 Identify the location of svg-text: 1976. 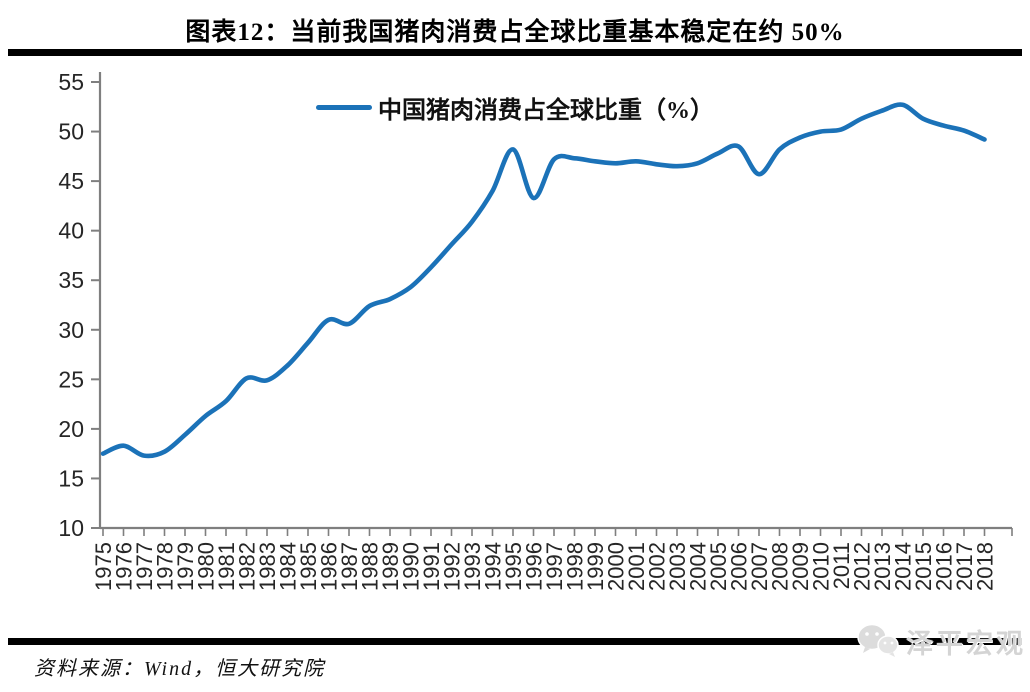
(124, 566).